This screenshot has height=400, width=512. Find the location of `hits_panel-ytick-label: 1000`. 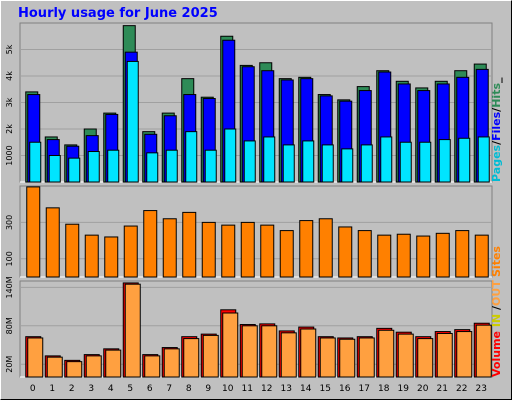

hits_panel-ytick-label: 1000 is located at coordinates (9, 155).